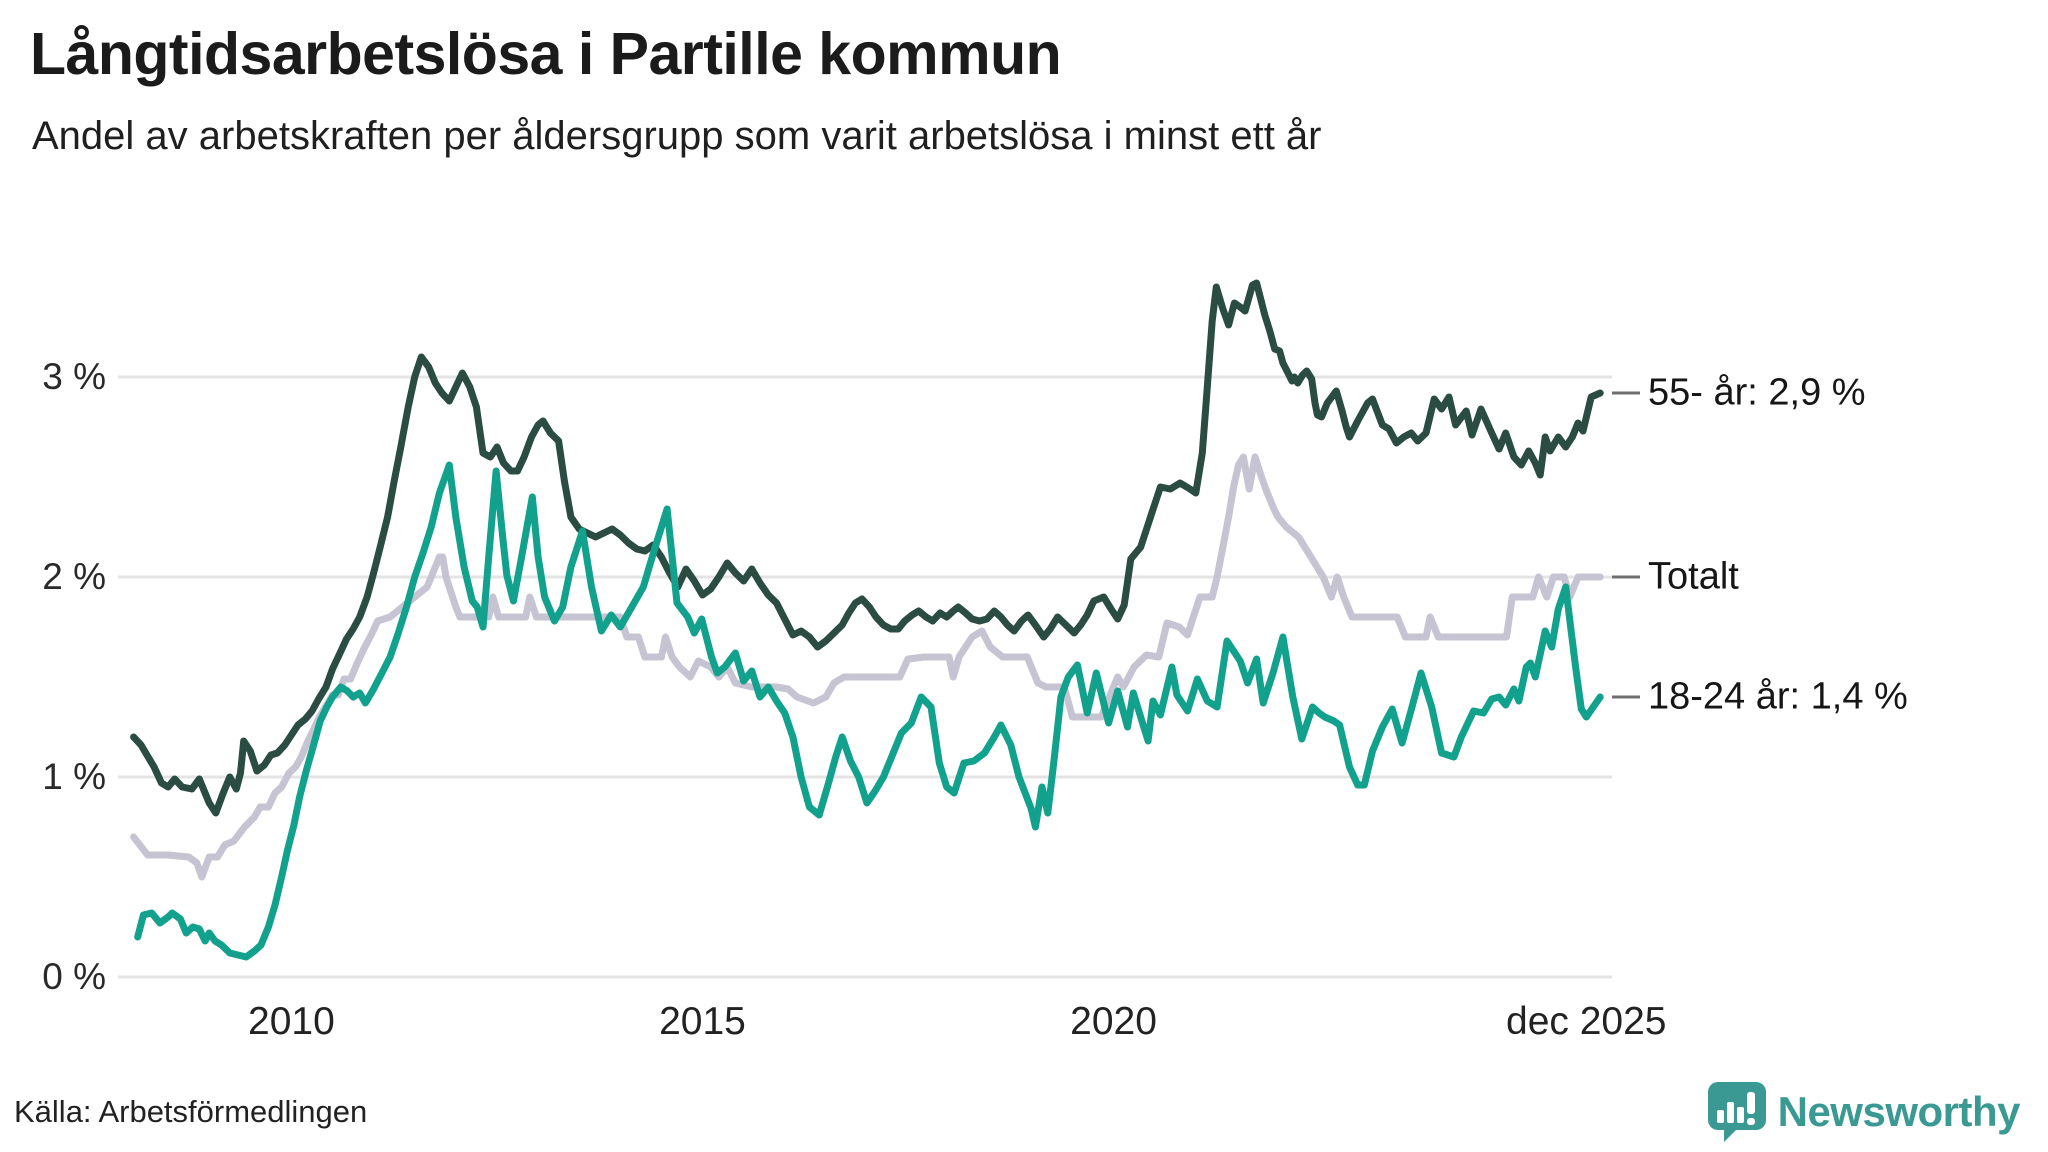  I want to click on y-tick-label: 0 %, so click(74, 976).